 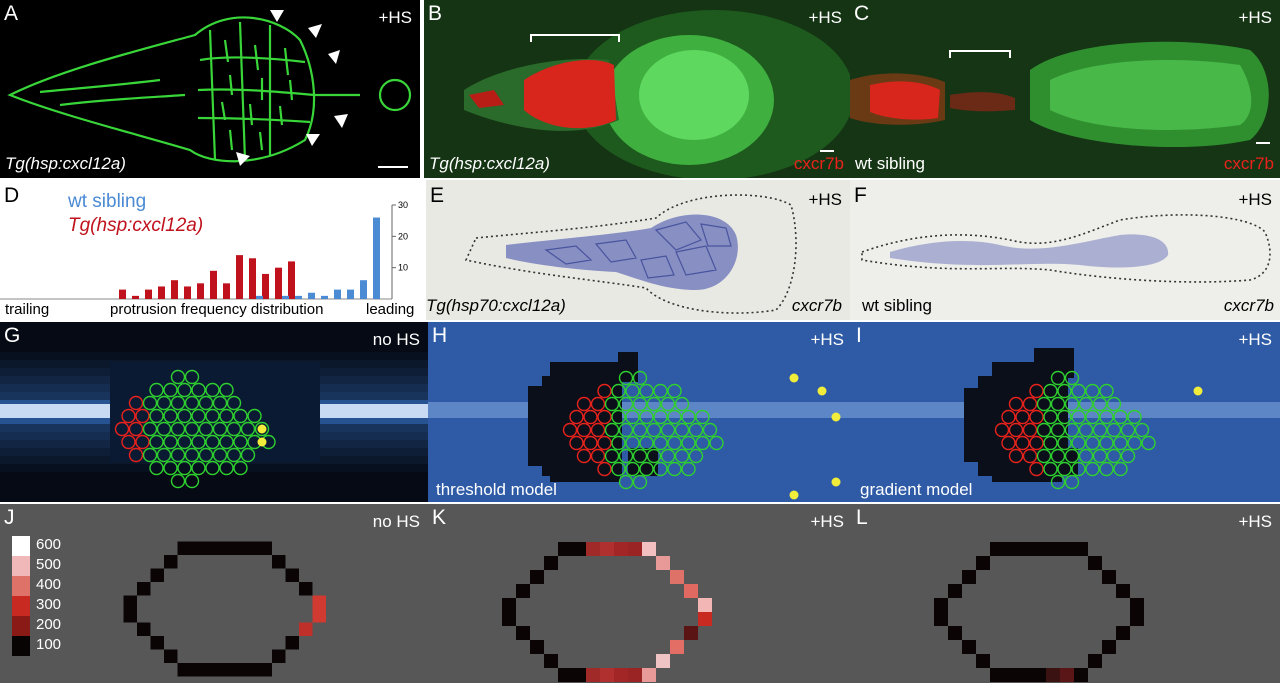 What do you see at coordinates (638, 250) in the screenshot?
I see `panel-e: E +HS Tg(hsp70:cxcl12a) cxcr7b` at bounding box center [638, 250].